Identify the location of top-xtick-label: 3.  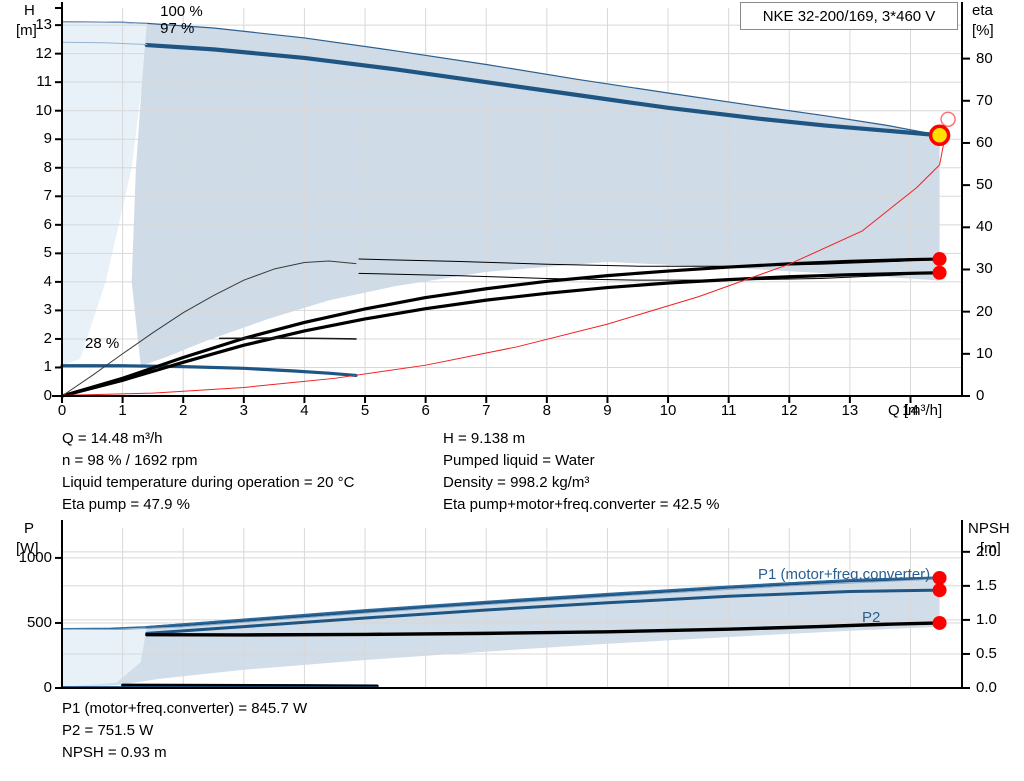
(243, 410).